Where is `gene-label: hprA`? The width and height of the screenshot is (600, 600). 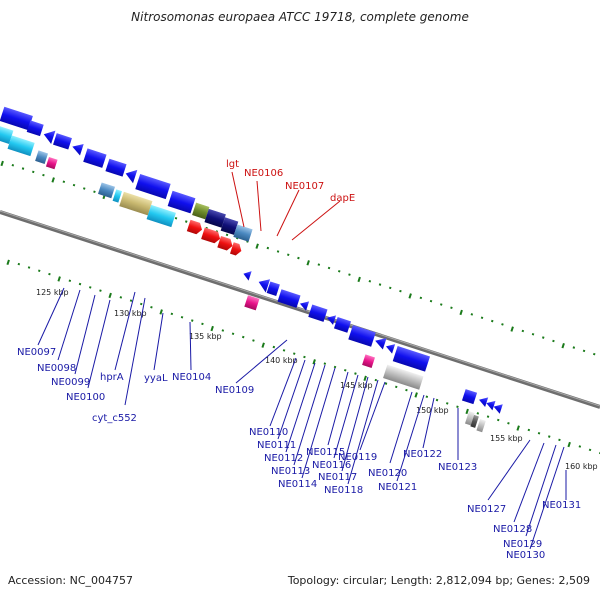 gene-label: hprA is located at coordinates (112, 377).